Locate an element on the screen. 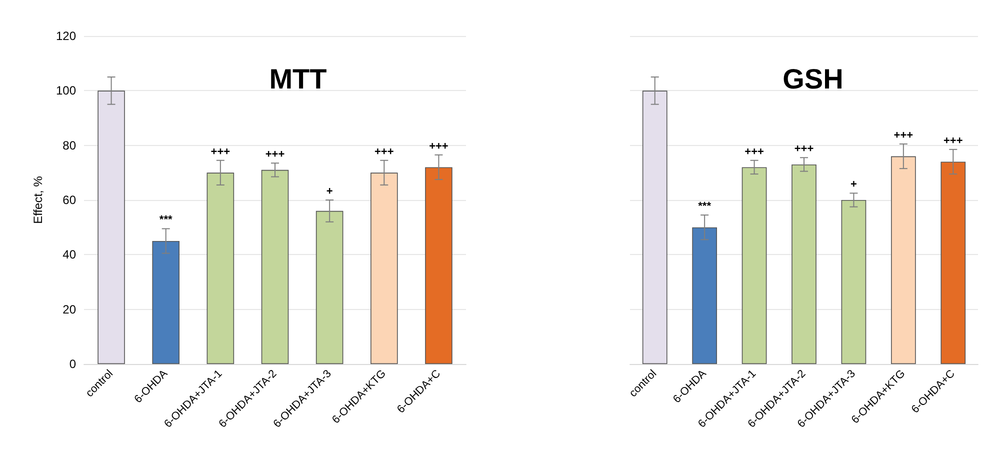 The image size is (998, 453). y-tick-label: 120 is located at coordinates (66, 36).